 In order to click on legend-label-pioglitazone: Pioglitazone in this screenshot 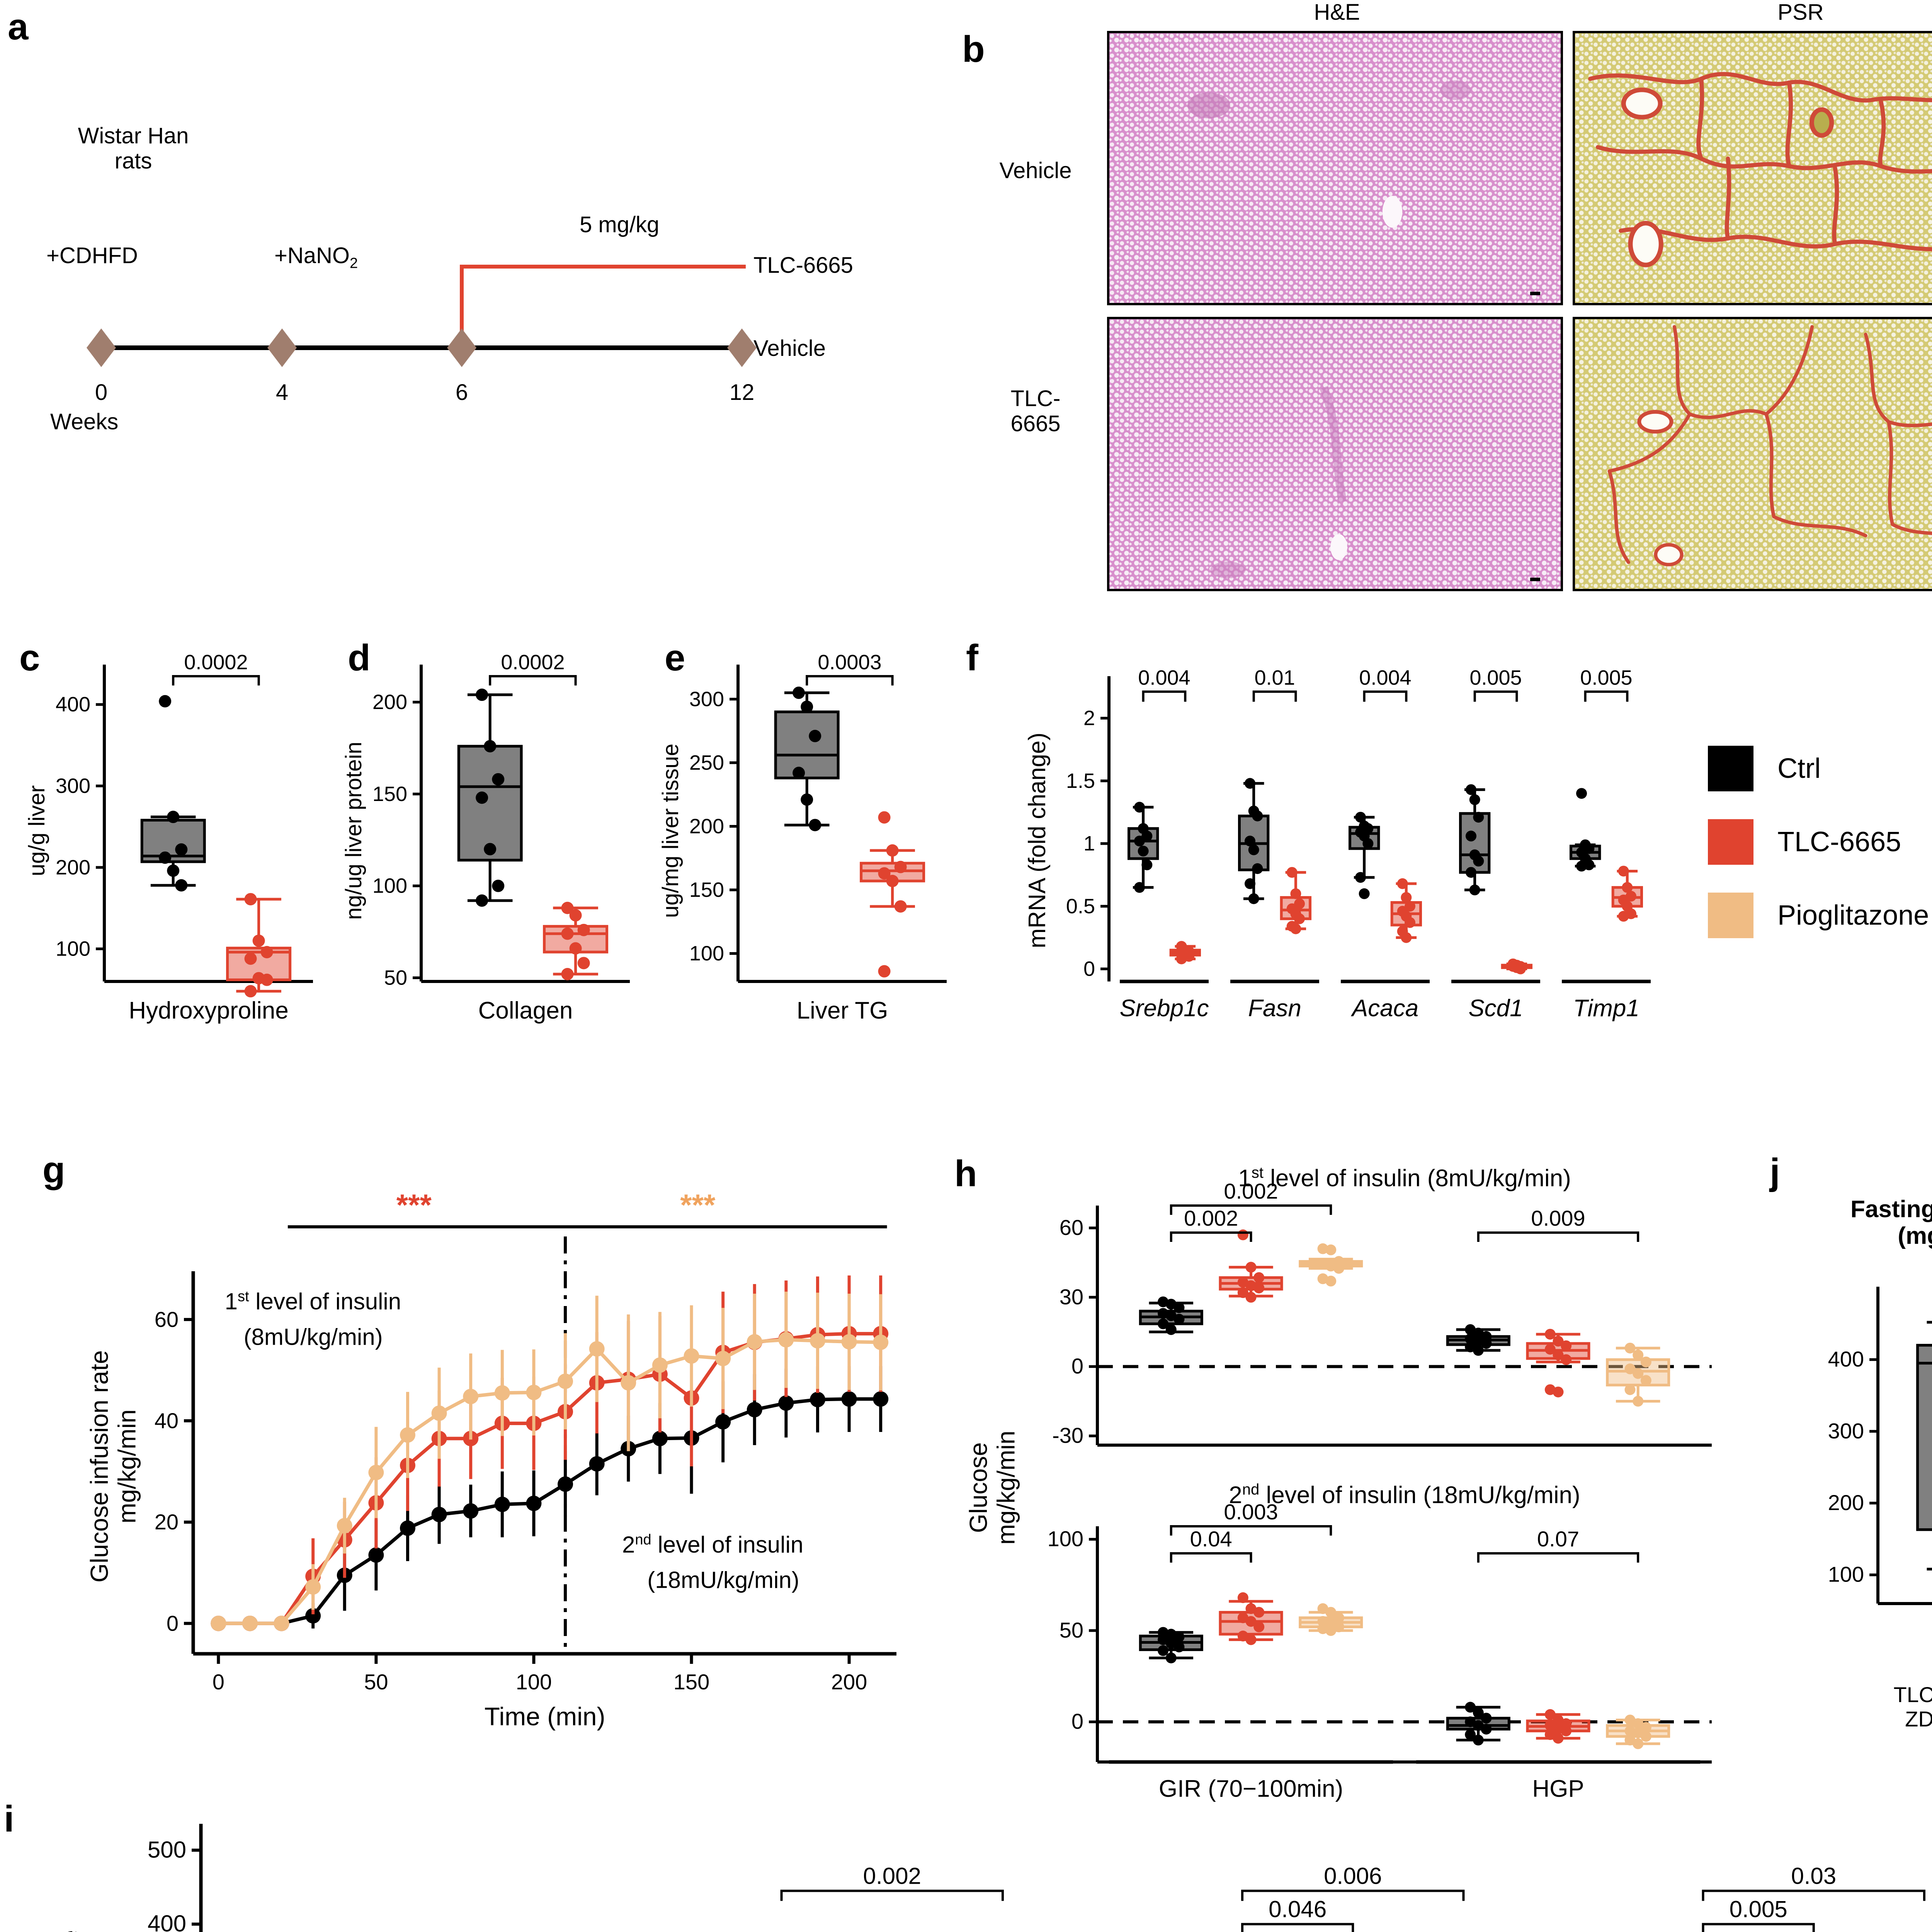, I will do `click(1853, 915)`.